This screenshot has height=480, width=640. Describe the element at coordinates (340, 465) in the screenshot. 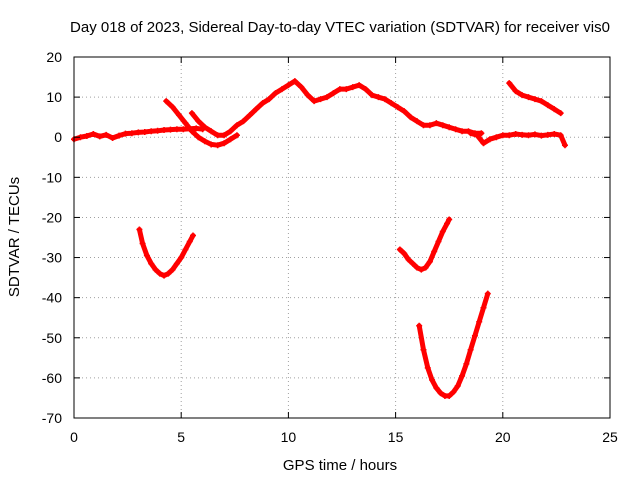

I see `x-axis-label: GPS time / hours` at that location.